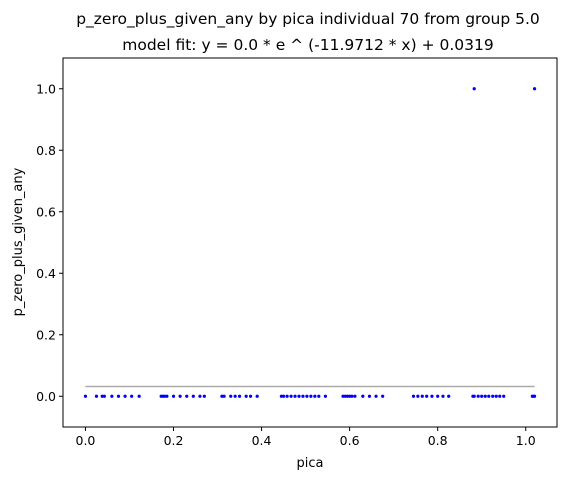 Image resolution: width=567 pixels, height=480 pixels. I want to click on y-tick-label: 0.2, so click(46, 334).